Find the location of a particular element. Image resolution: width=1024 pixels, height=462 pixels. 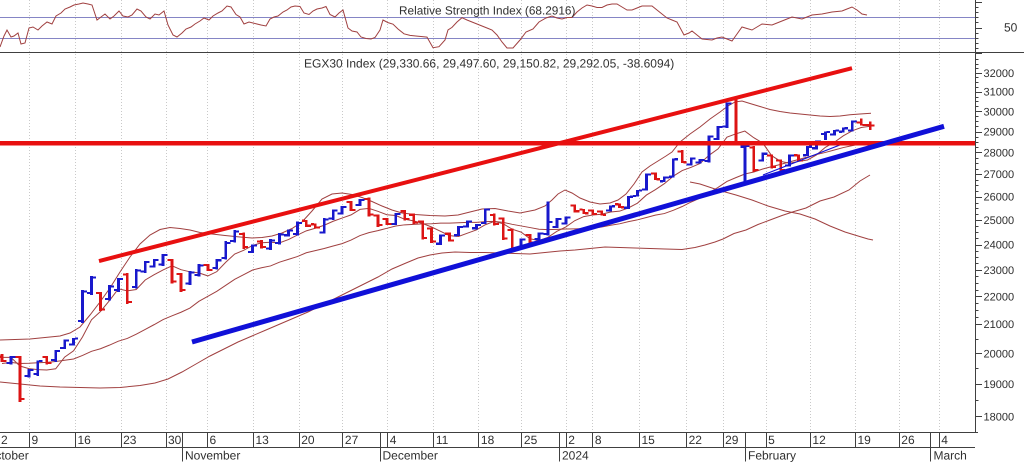

svg-text: 25 is located at coordinates (531, 440).